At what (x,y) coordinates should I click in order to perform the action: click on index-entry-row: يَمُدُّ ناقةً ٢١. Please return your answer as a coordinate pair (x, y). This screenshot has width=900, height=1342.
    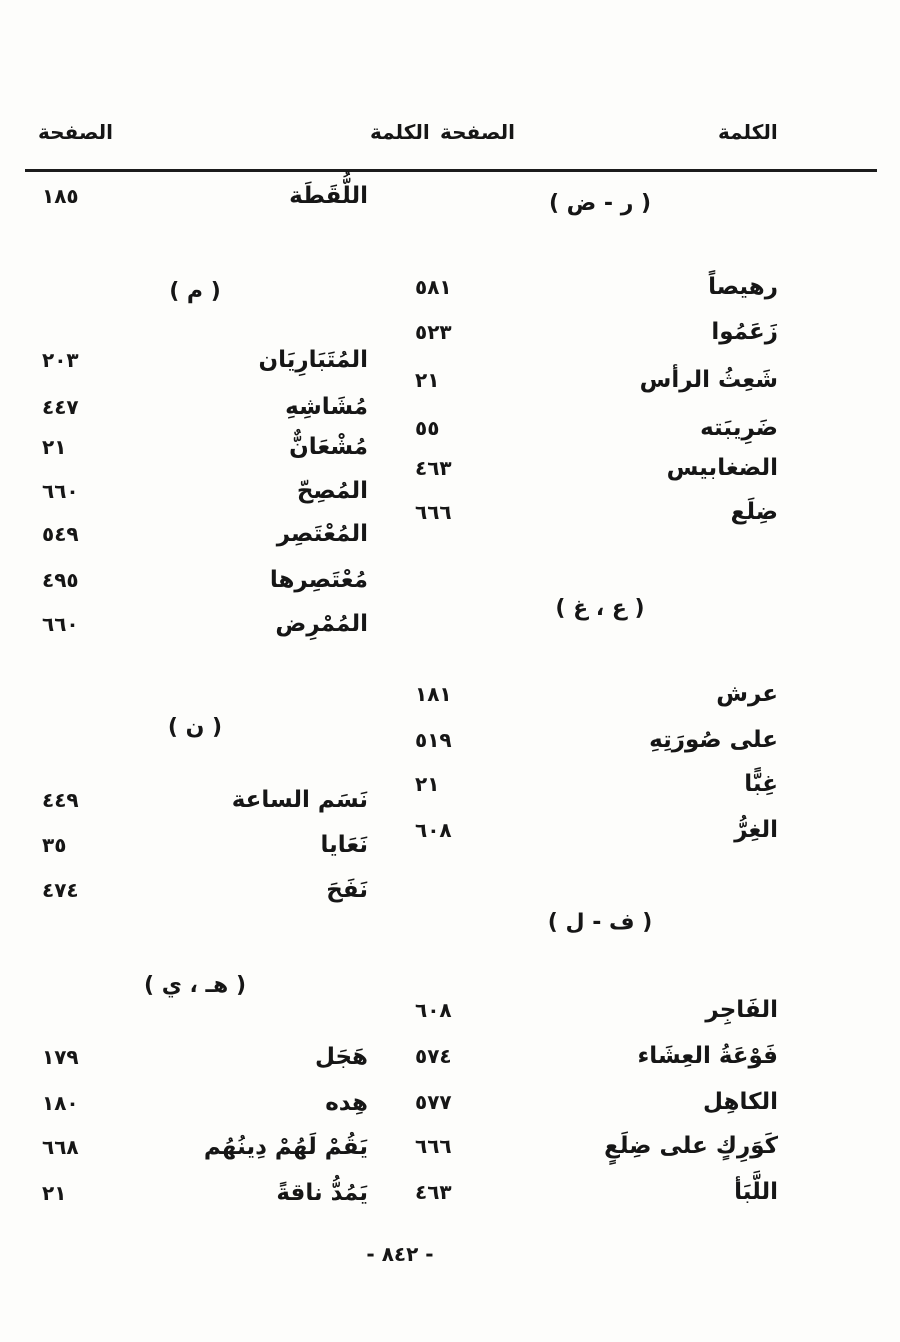
    Looking at the image, I should click on (205, 1193).